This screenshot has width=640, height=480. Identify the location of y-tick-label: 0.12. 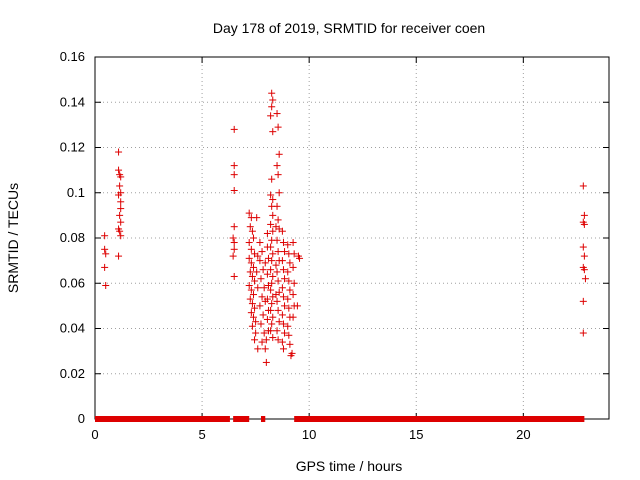
(72, 147).